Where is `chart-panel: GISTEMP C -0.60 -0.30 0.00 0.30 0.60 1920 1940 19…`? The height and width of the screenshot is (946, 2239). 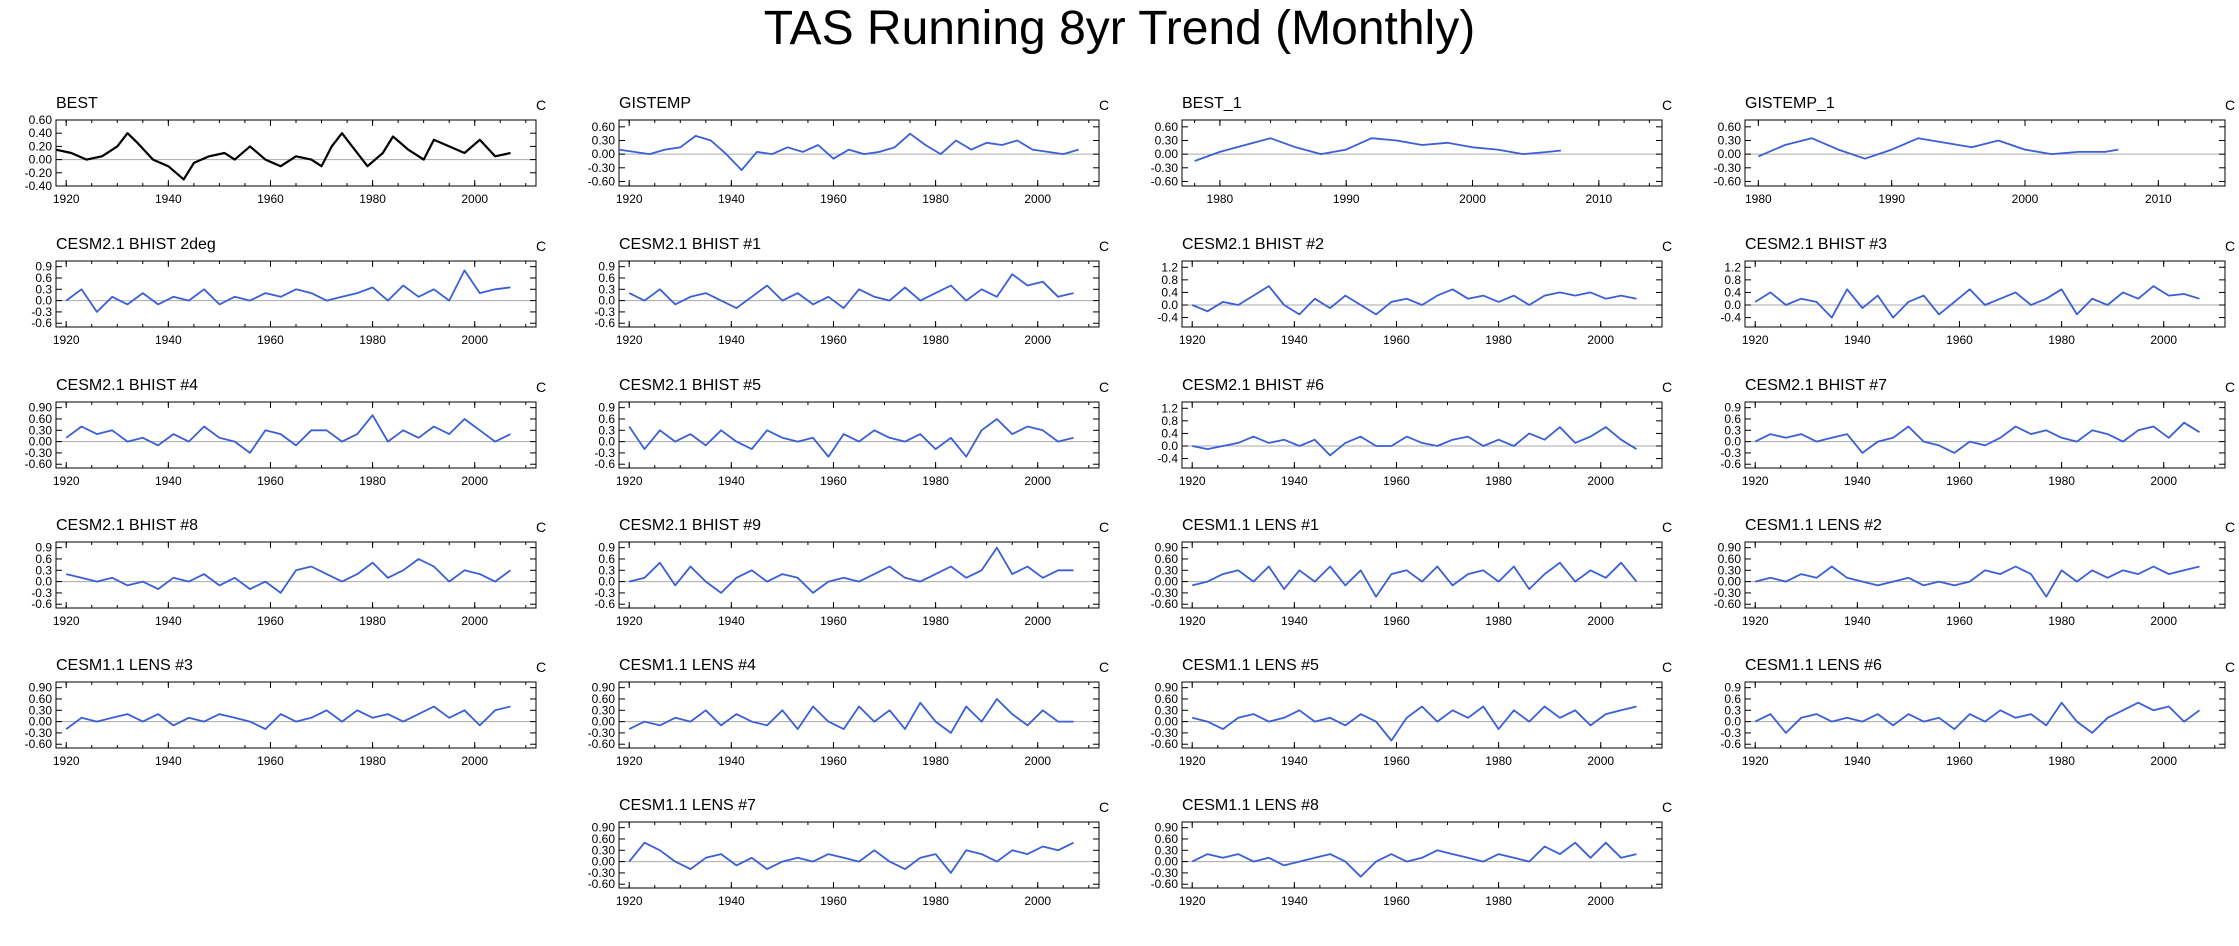
chart-panel: GISTEMP C -0.60 -0.30 0.00 0.30 0.60 1920 1940 19… is located at coordinates (836, 153).